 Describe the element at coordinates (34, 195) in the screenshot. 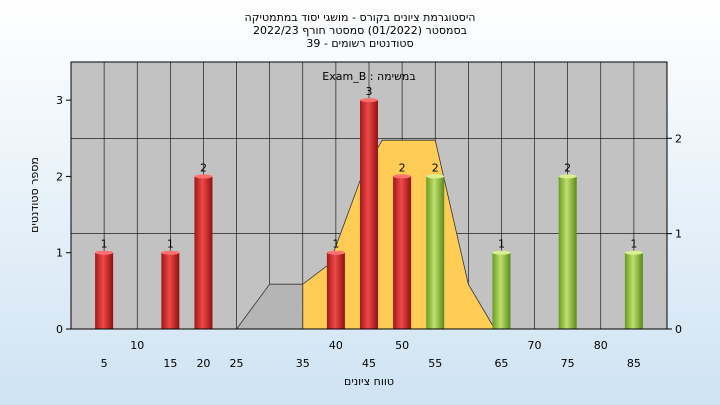

I see `y-axis-title: מספר סטודנטים` at that location.